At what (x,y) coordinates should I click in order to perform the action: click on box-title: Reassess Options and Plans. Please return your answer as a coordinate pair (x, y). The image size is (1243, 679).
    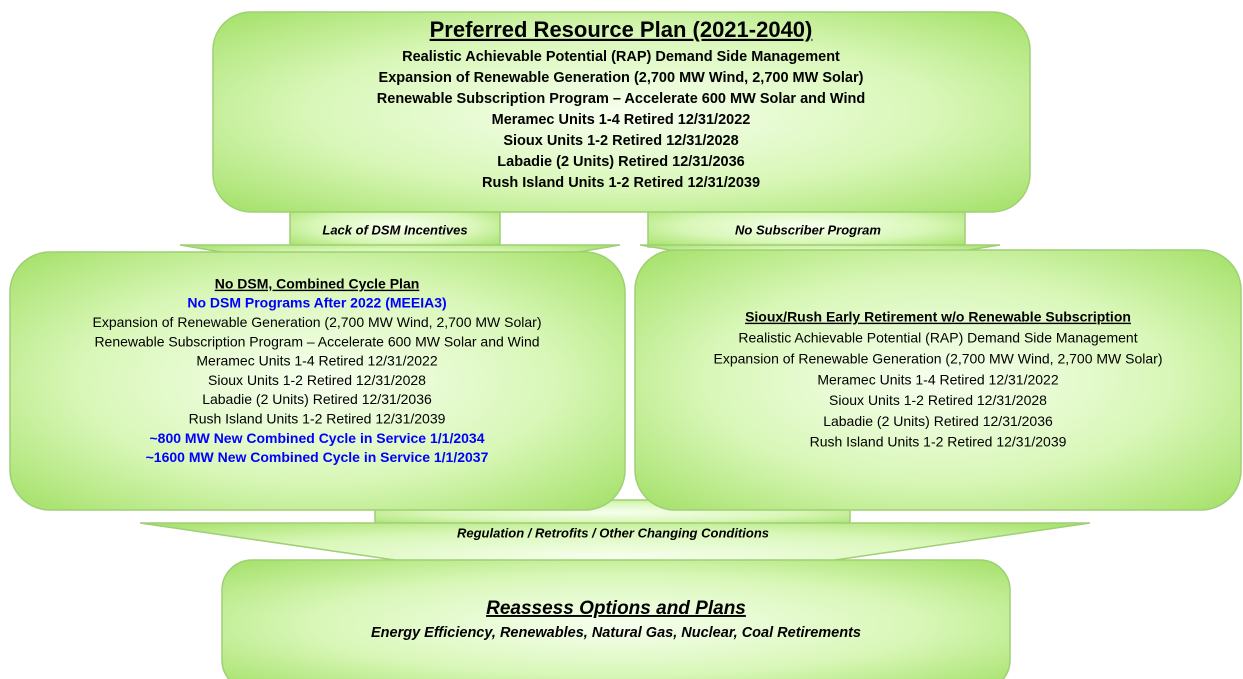
    Looking at the image, I should click on (616, 608).